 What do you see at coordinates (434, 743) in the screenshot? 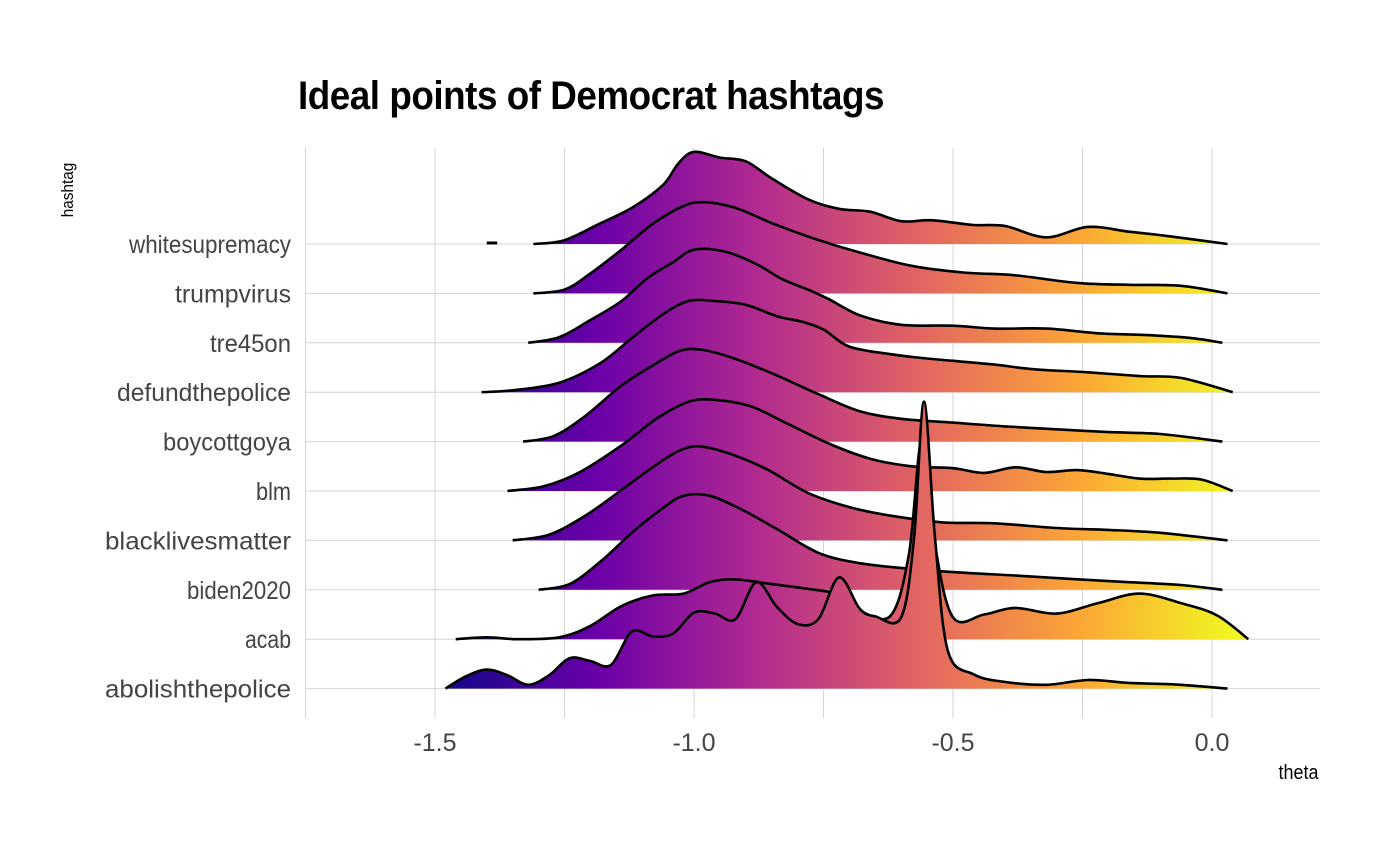
I see `x-tick-label: -1.5` at bounding box center [434, 743].